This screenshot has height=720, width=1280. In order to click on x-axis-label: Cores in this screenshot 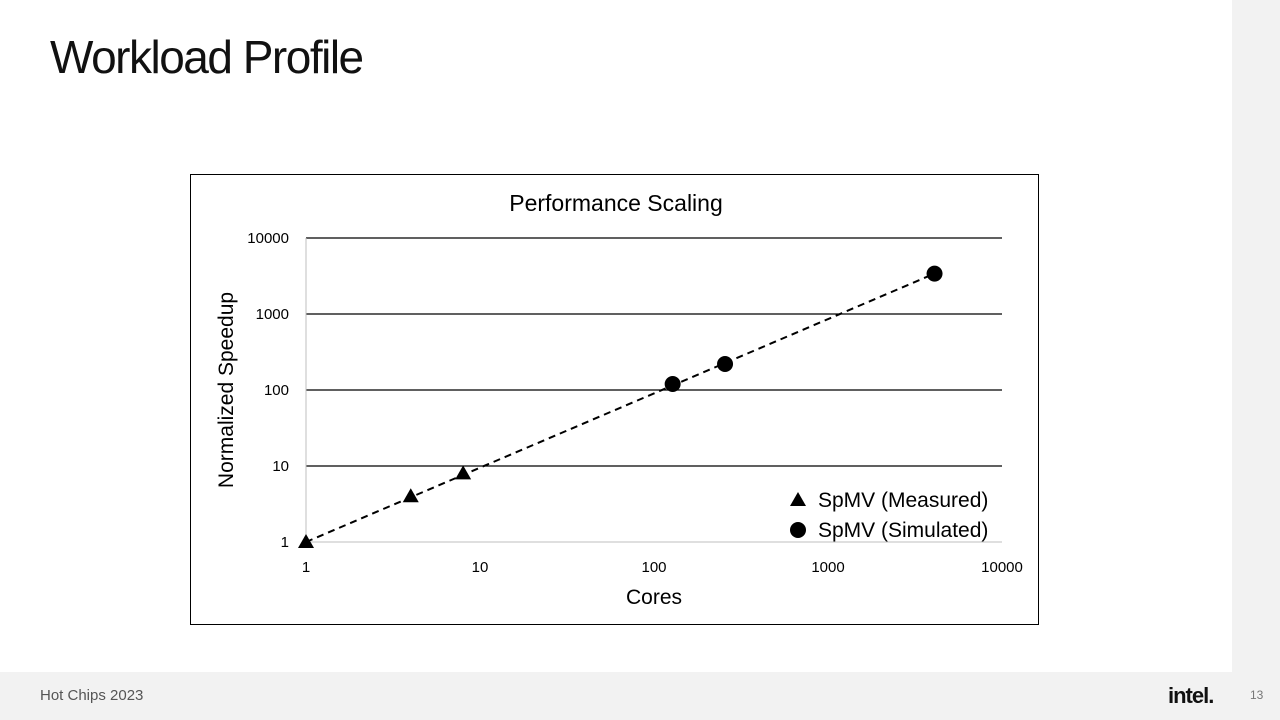, I will do `click(654, 597)`.